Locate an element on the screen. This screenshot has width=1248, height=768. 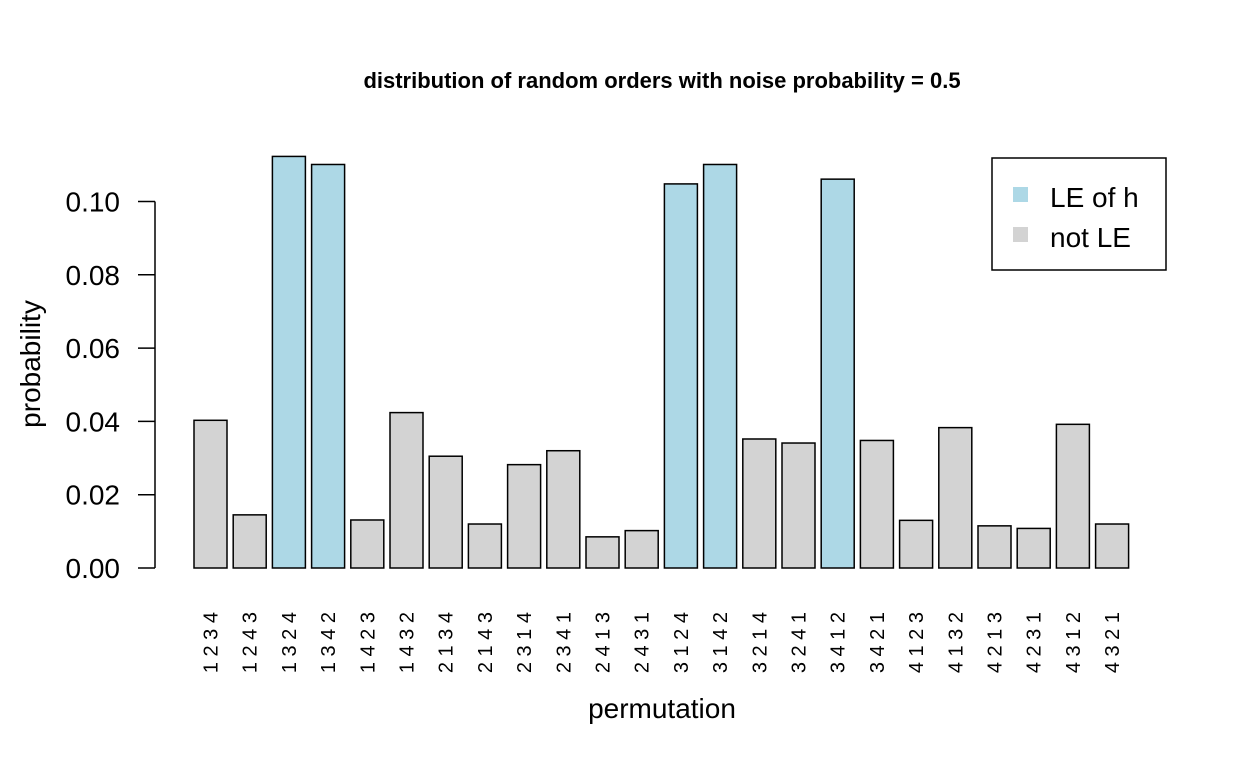
x-tick-label: 3 2 1 4 is located at coordinates (760, 642).